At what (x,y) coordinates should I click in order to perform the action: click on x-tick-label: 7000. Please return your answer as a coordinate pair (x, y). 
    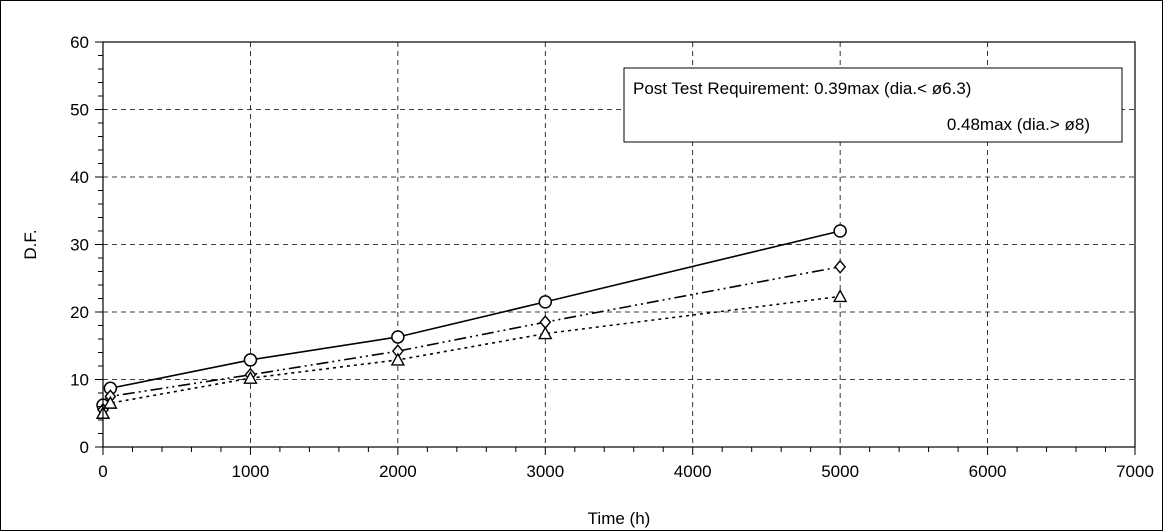
    Looking at the image, I should click on (1135, 471).